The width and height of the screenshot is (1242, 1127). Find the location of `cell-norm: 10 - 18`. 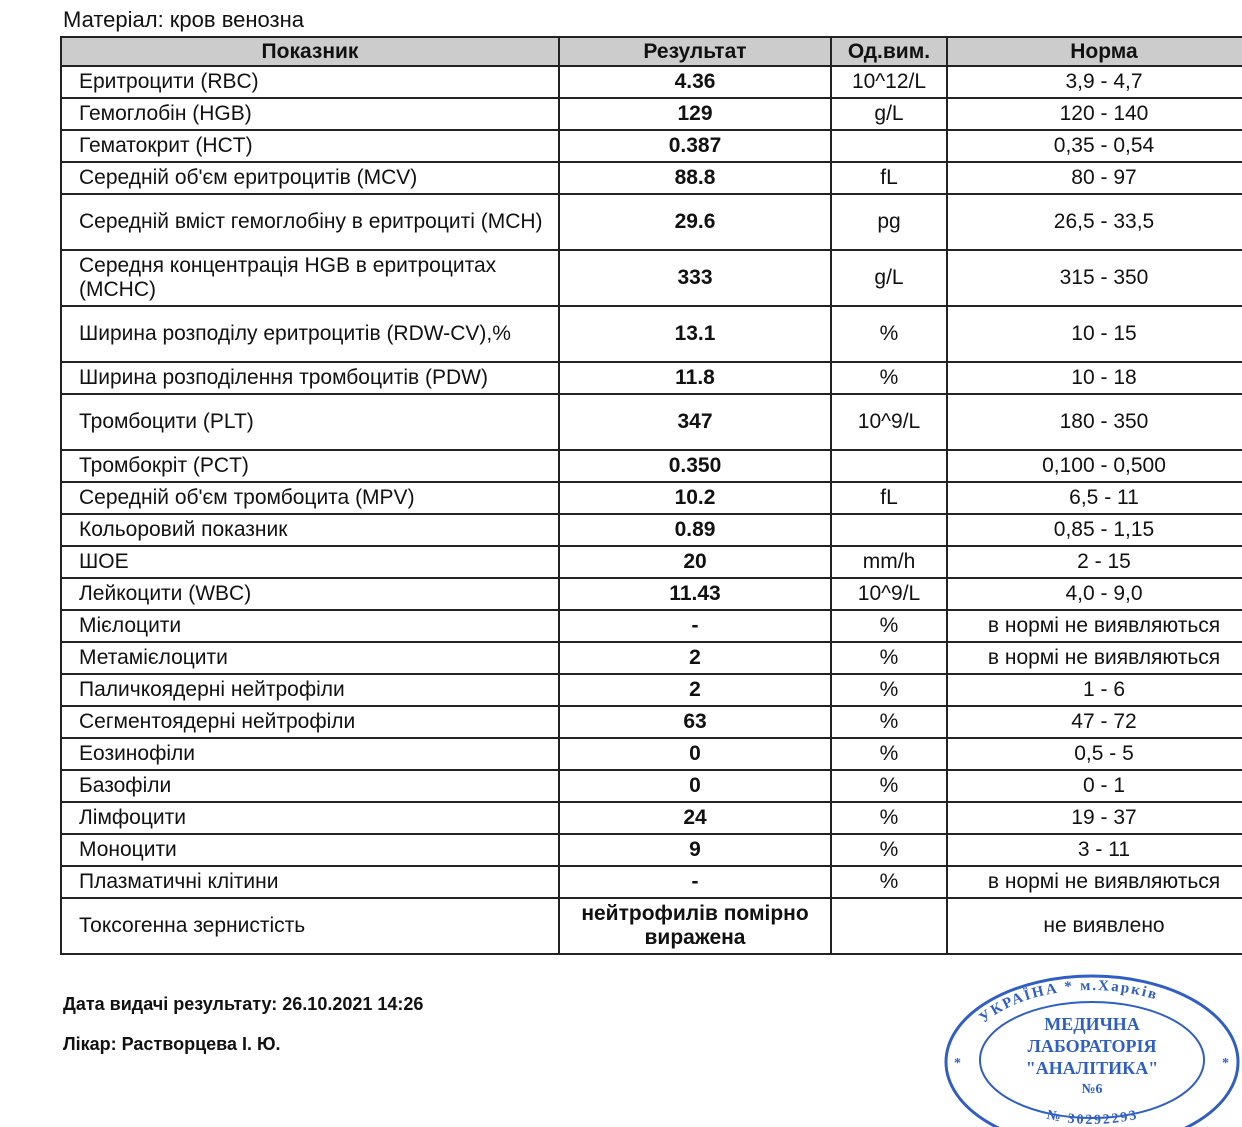

cell-norm: 10 - 18 is located at coordinates (1094, 378).